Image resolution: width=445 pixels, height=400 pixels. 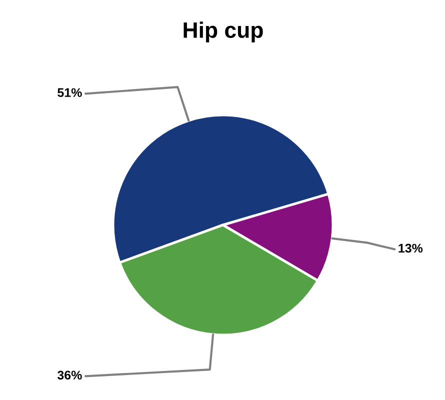 What do you see at coordinates (223, 32) in the screenshot?
I see `chart-title: Hip cup` at bounding box center [223, 32].